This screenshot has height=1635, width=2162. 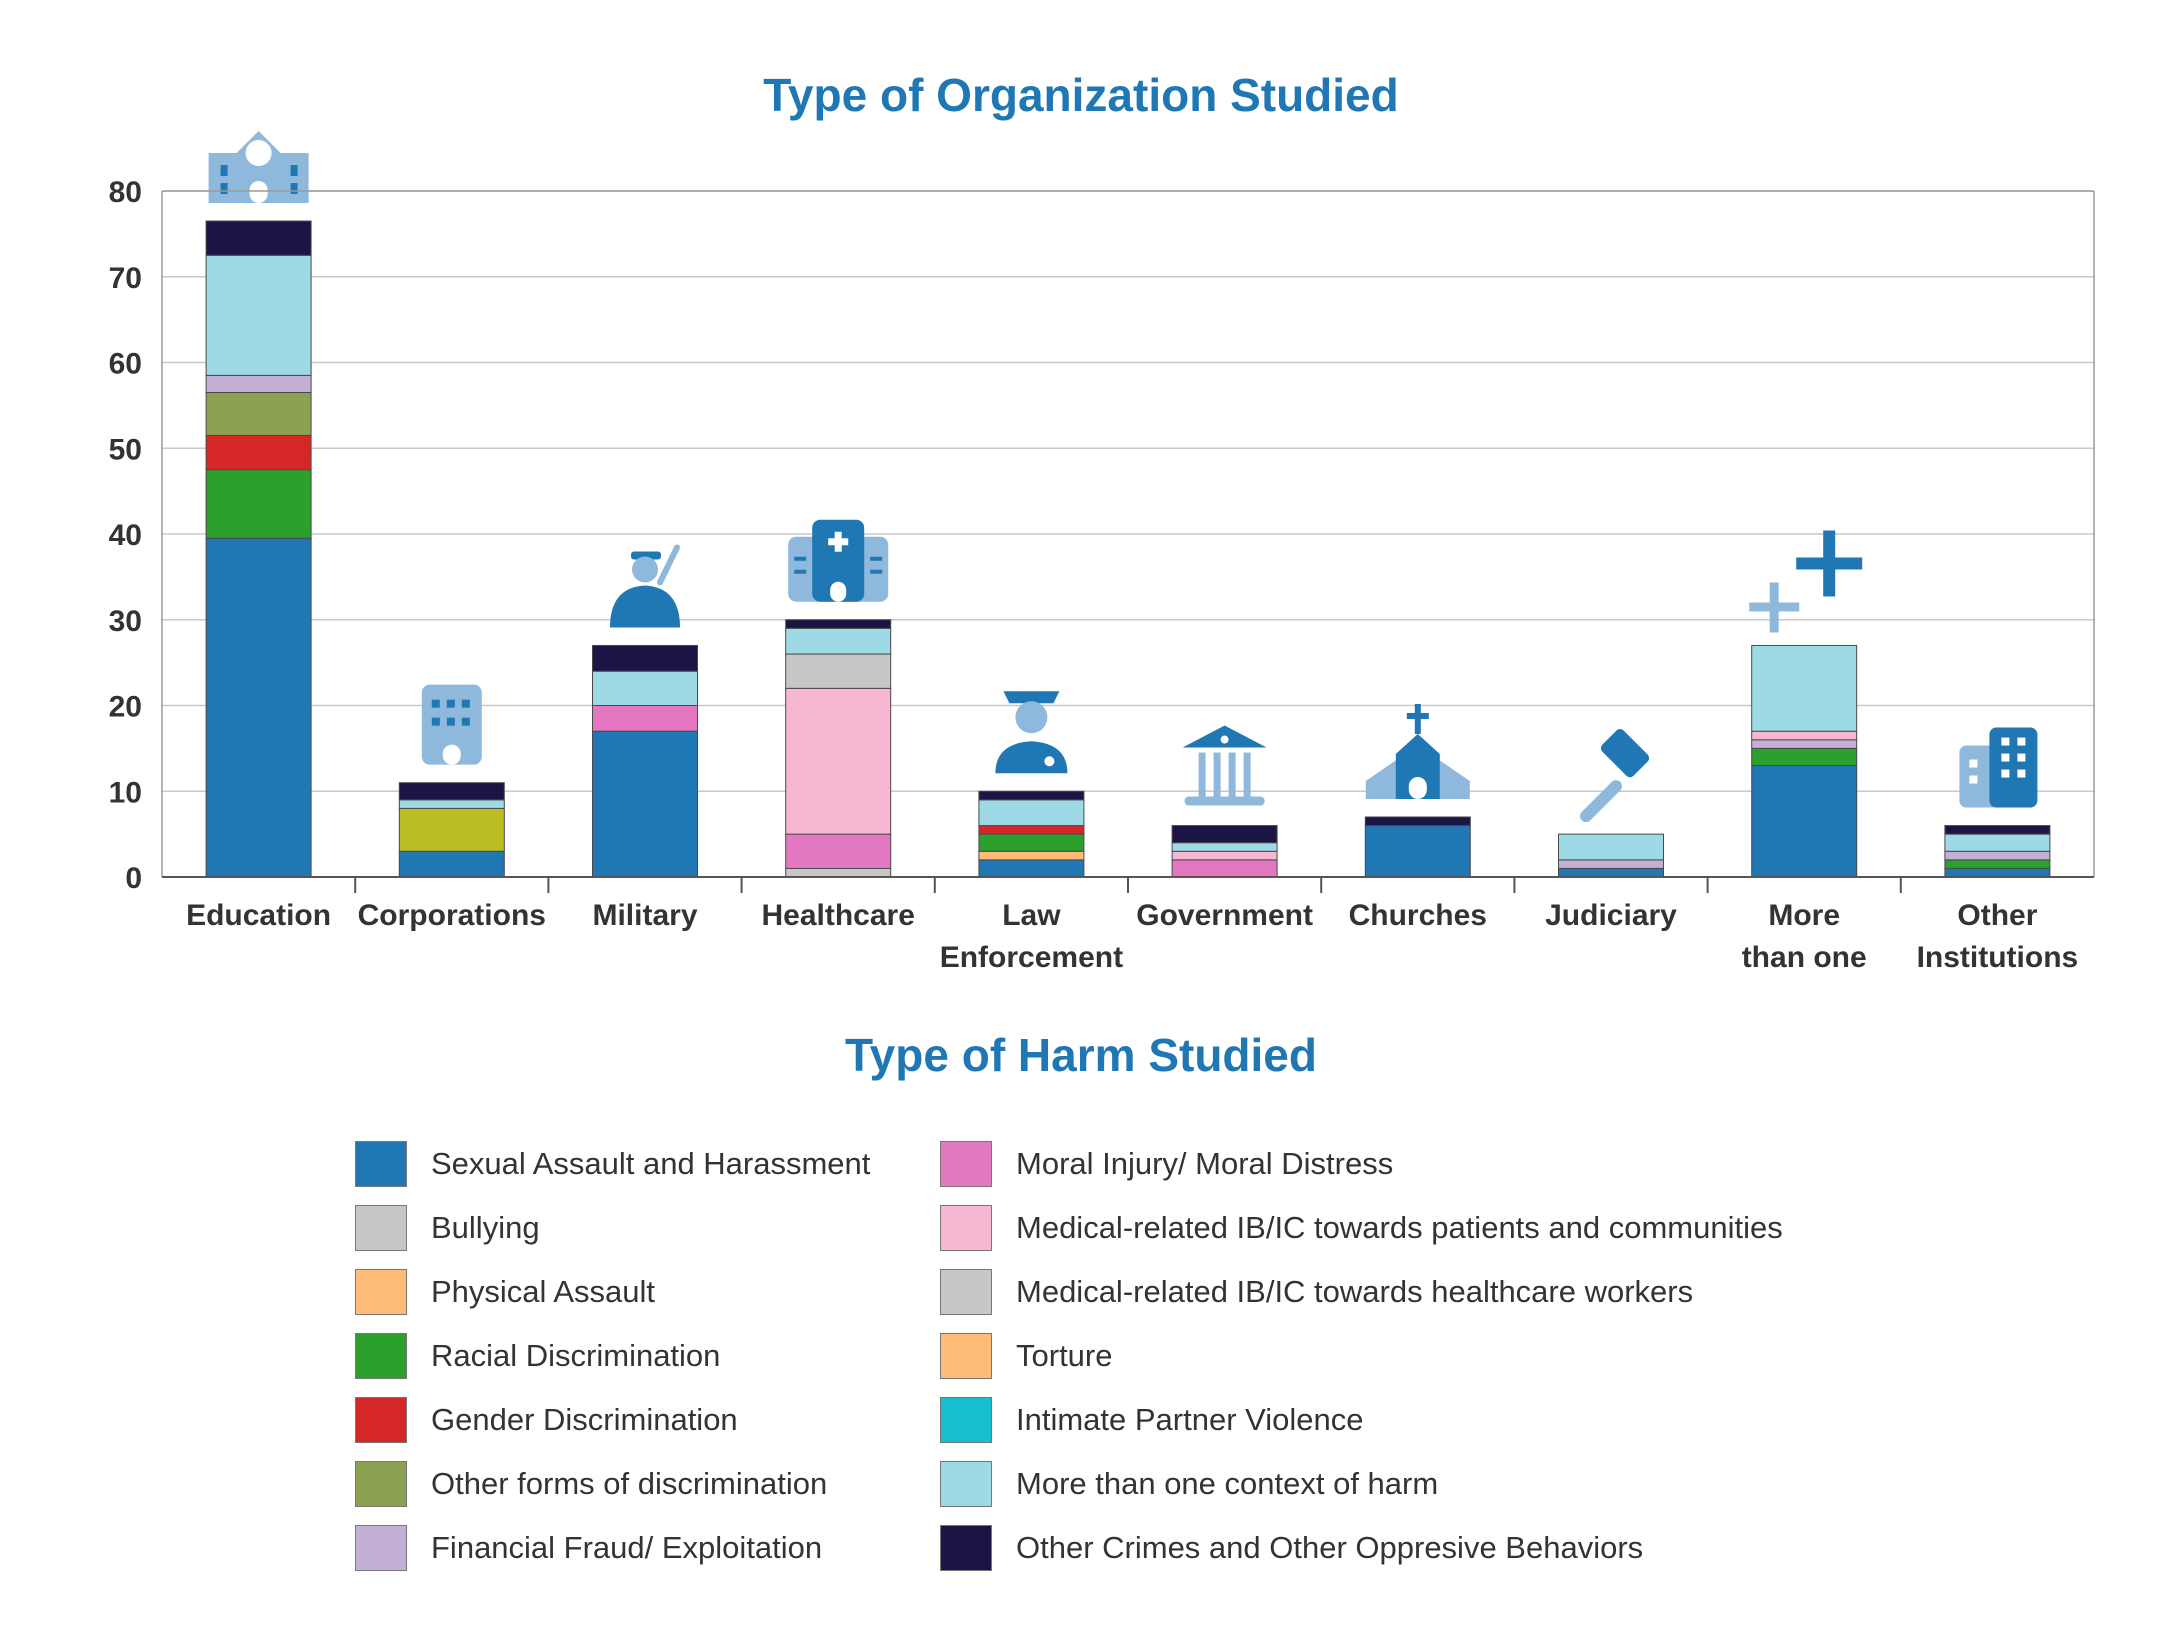 What do you see at coordinates (1418, 915) in the screenshot?
I see `x-tick-label: Churches` at bounding box center [1418, 915].